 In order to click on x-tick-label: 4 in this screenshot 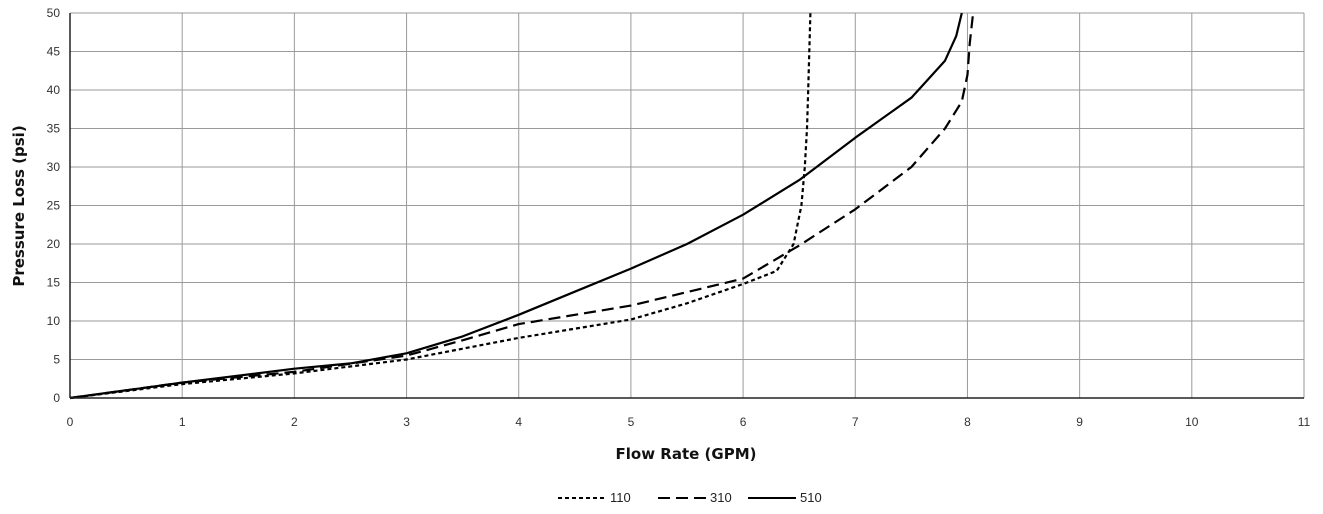, I will do `click(518, 422)`.